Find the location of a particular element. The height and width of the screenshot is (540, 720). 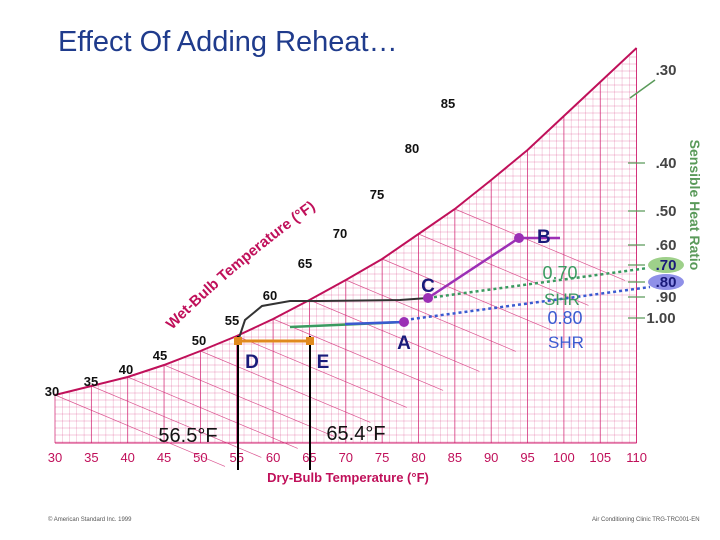

point-label-b: B is located at coordinates (544, 237).